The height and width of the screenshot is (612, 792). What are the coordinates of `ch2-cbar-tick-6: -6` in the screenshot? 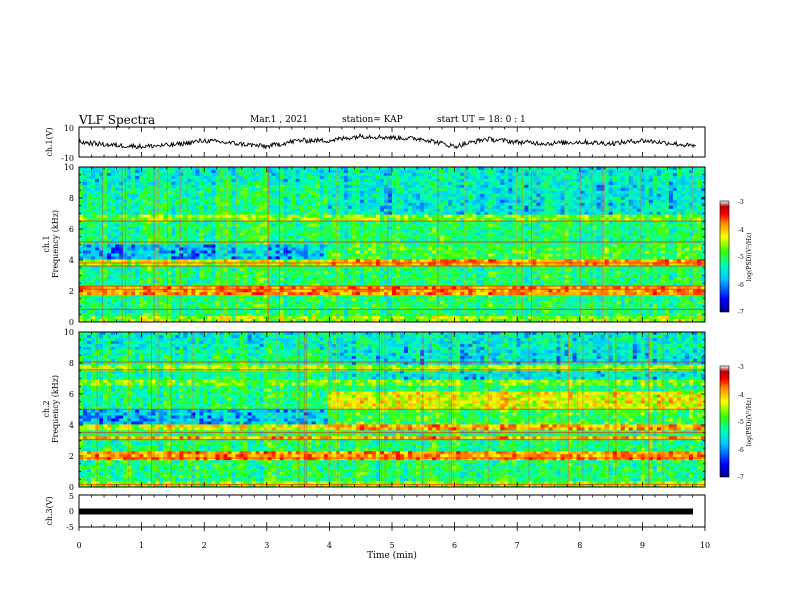 It's located at (741, 450).